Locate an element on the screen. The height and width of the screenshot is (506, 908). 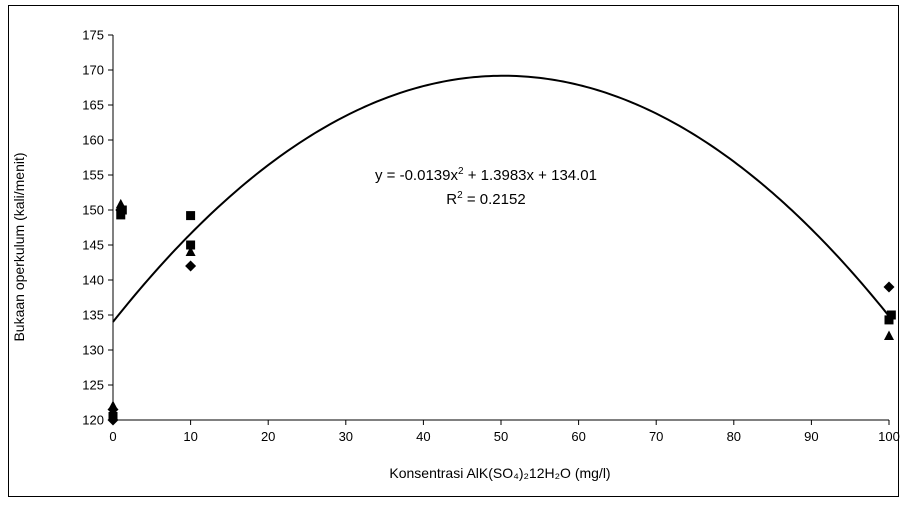
x-tick-label: 100 is located at coordinates (889, 436).